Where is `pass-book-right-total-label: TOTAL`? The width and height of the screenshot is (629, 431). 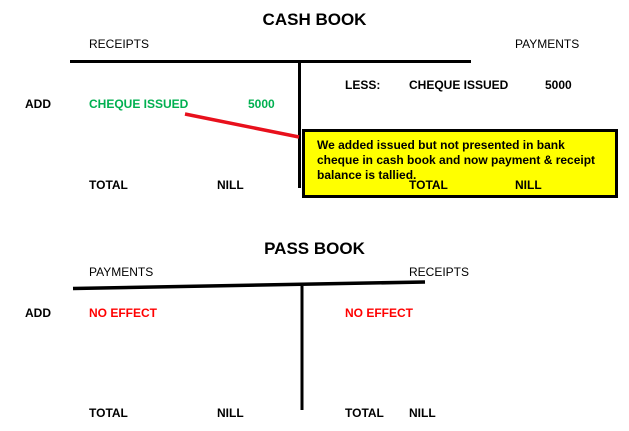 pass-book-right-total-label: TOTAL is located at coordinates (364, 413).